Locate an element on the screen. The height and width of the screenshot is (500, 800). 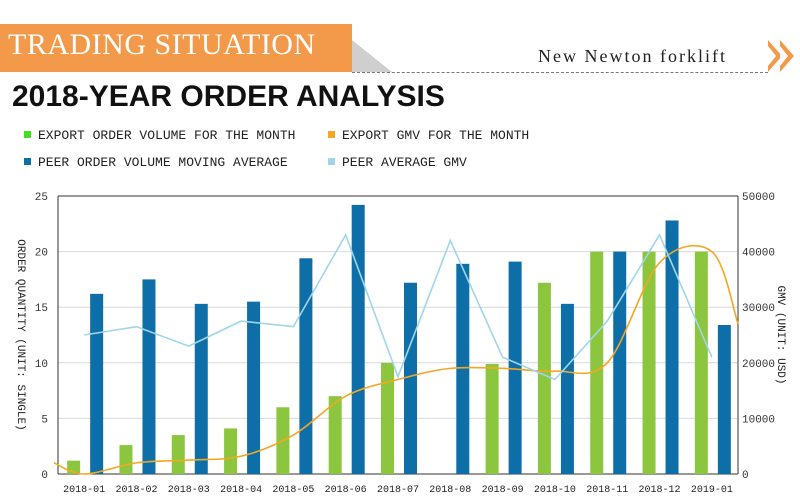
x-tick-label: 2018-05 is located at coordinates (293, 490).